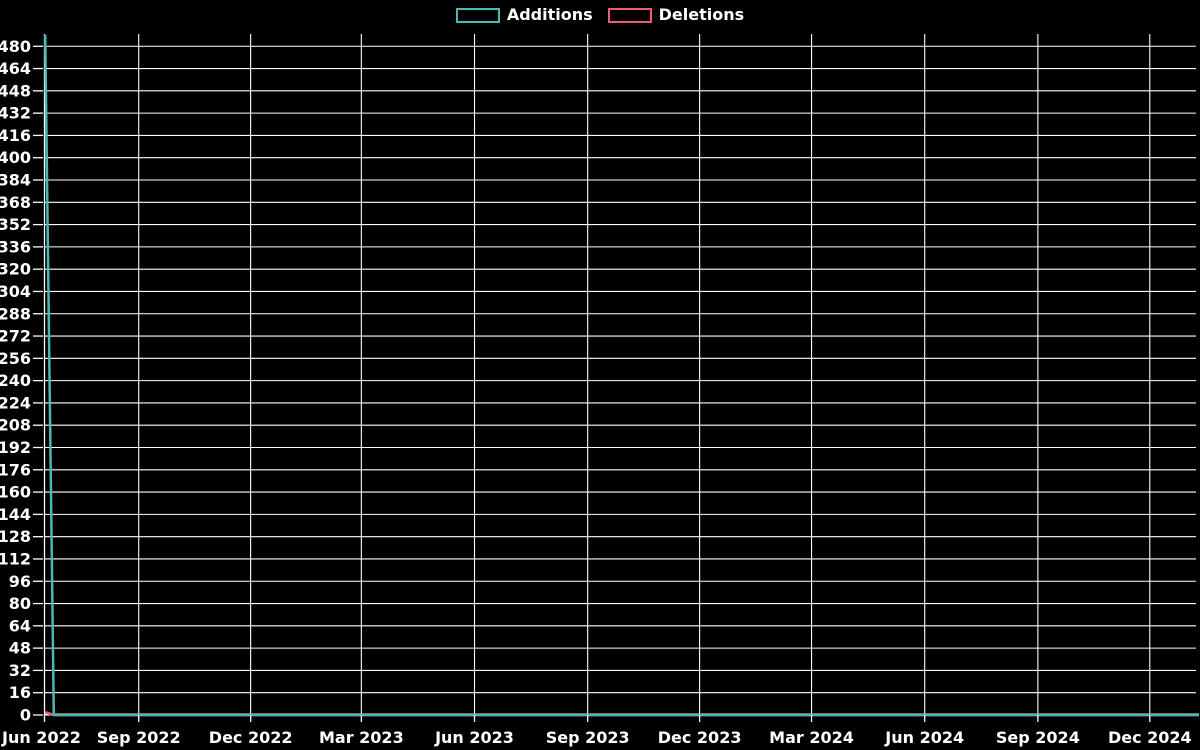 This screenshot has height=750, width=1200. I want to click on x-tick-label: Mar 2023, so click(361, 737).